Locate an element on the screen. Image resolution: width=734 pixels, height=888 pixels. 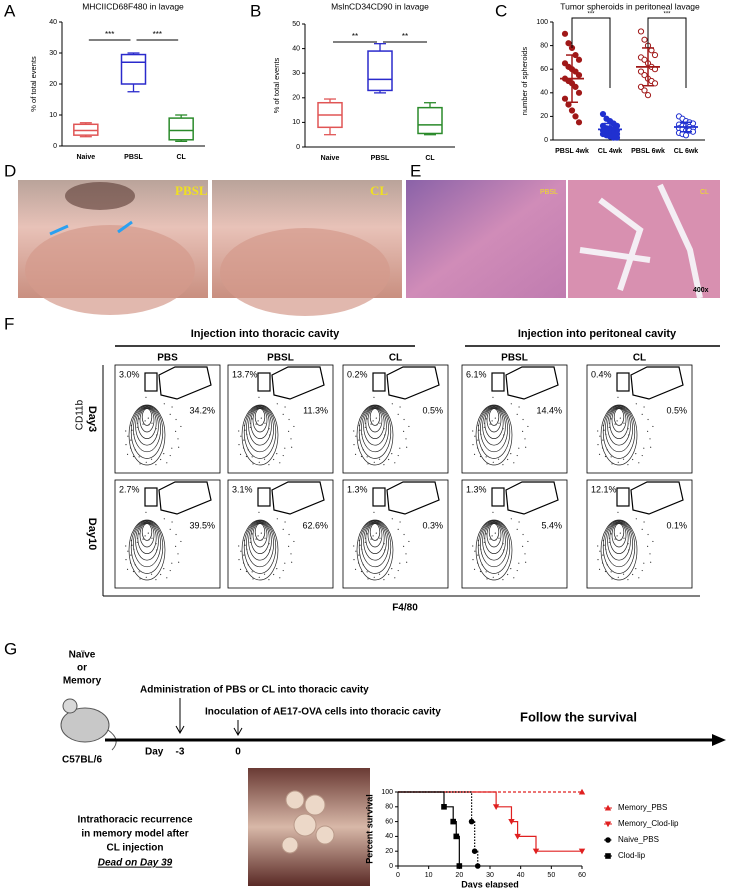
box is located at coordinates (133, 69).